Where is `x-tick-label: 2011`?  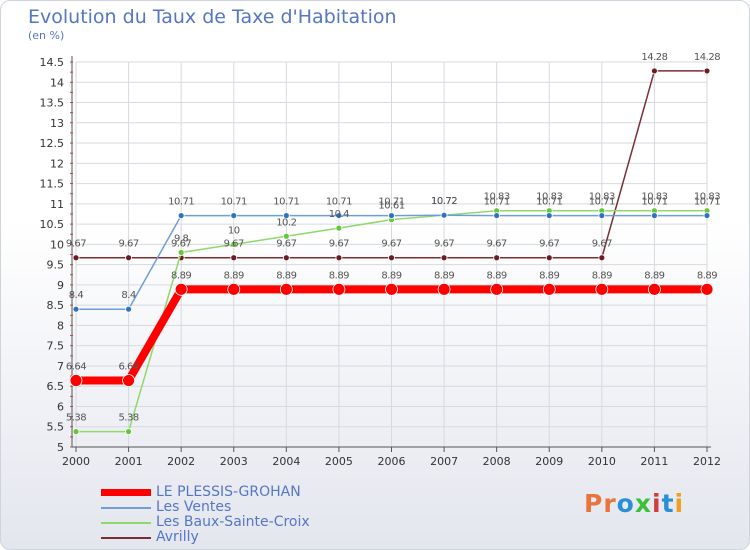 x-tick-label: 2011 is located at coordinates (654, 461).